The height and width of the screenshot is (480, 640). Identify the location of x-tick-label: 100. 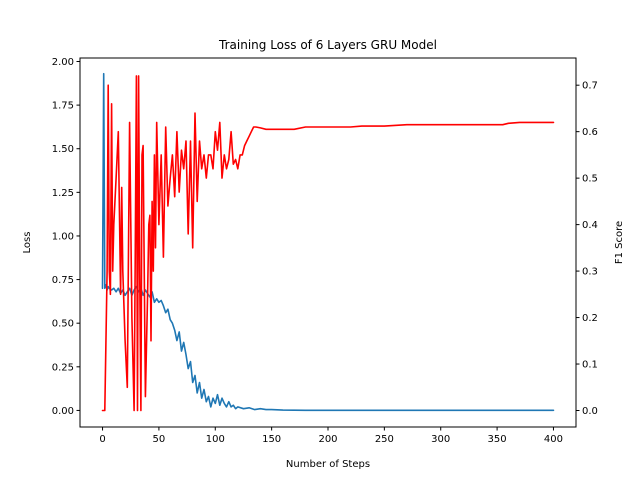
(215, 439).